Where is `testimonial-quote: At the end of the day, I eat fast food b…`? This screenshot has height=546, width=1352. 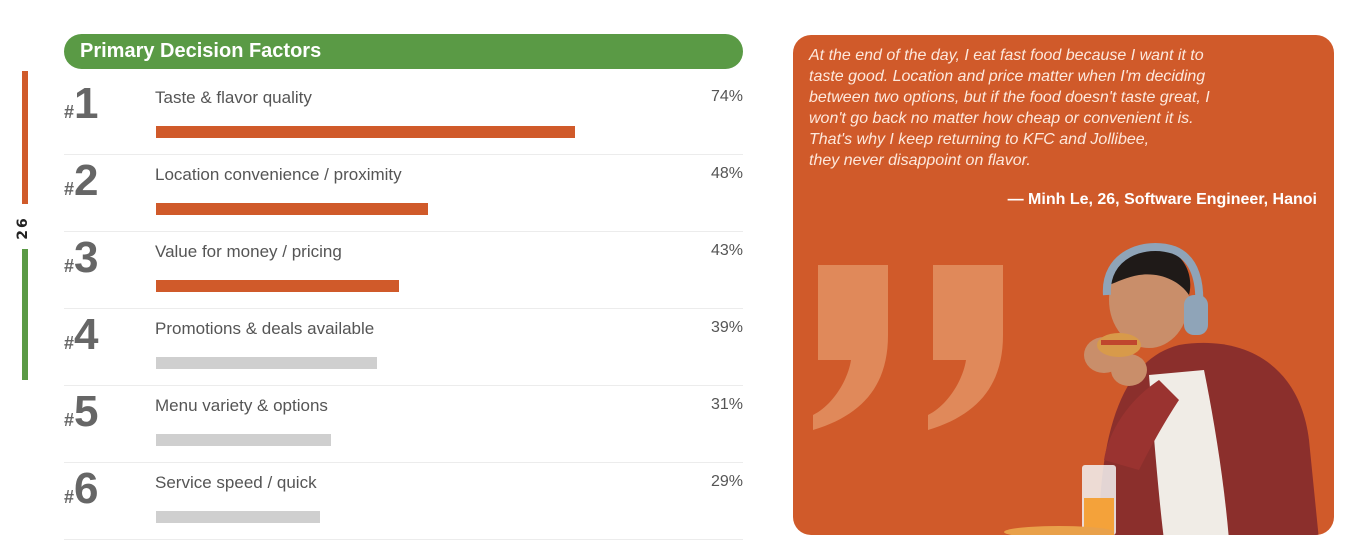 testimonial-quote: At the end of the day, I eat fast food b… is located at coordinates (1009, 108).